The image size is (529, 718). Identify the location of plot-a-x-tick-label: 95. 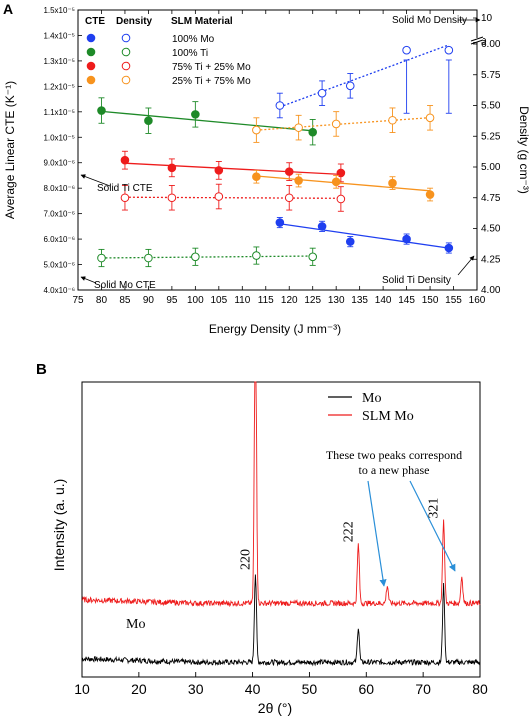
(172, 300).